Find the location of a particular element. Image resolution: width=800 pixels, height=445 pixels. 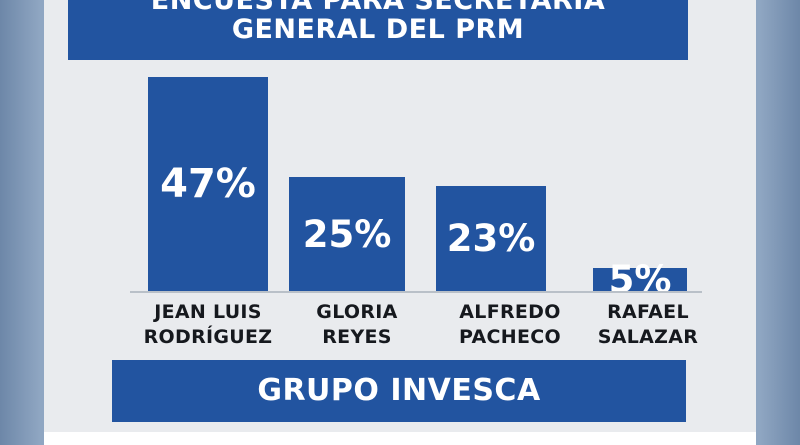

bar-value-label: 23% is located at coordinates (491, 238).